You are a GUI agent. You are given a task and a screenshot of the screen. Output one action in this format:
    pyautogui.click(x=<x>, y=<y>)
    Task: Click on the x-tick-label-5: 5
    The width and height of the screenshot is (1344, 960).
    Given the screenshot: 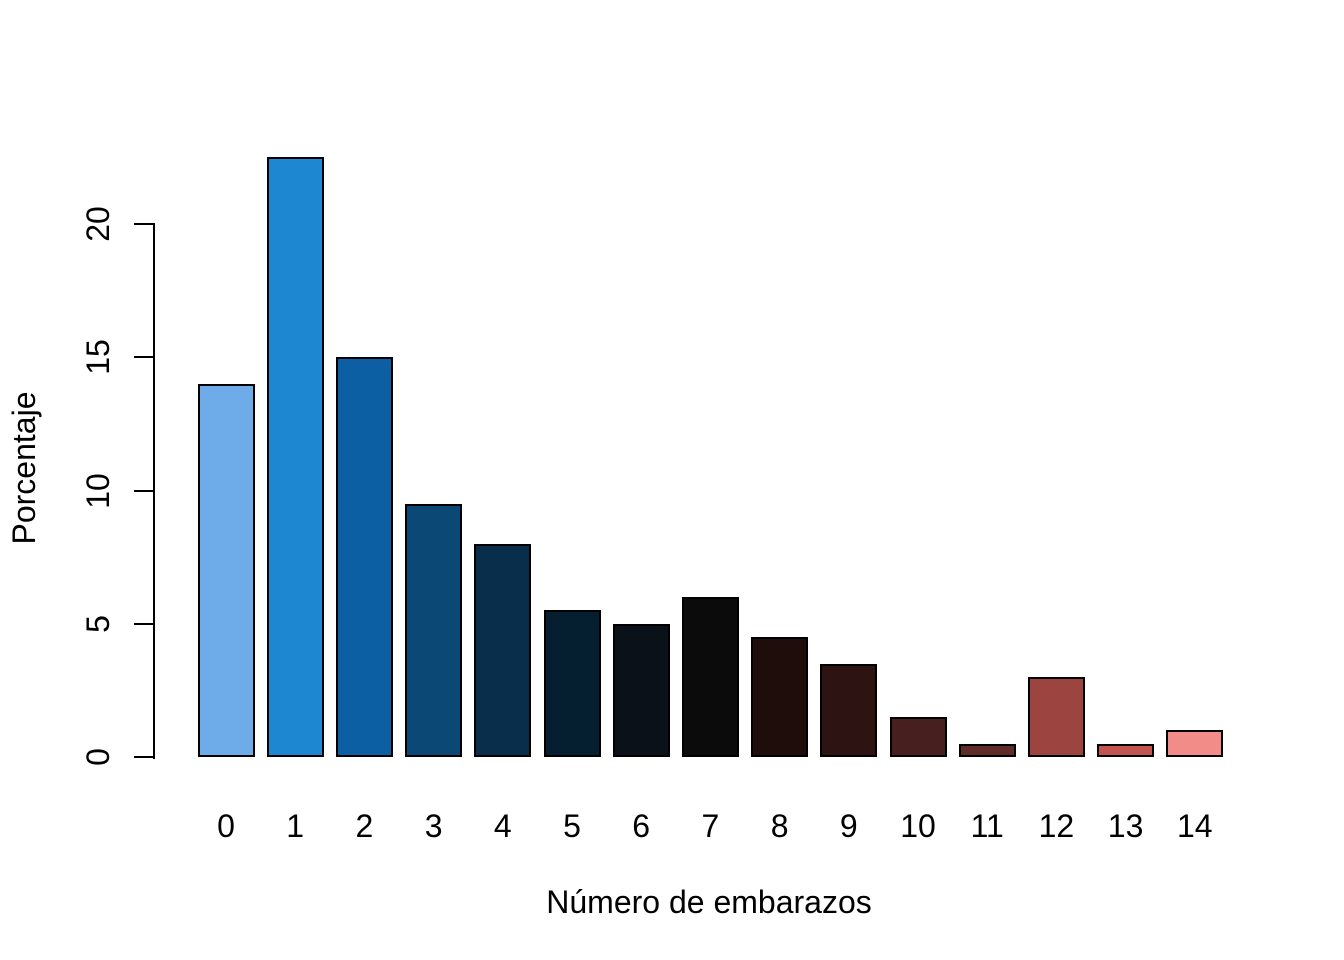 What is the action you would take?
    pyautogui.click(x=572, y=826)
    